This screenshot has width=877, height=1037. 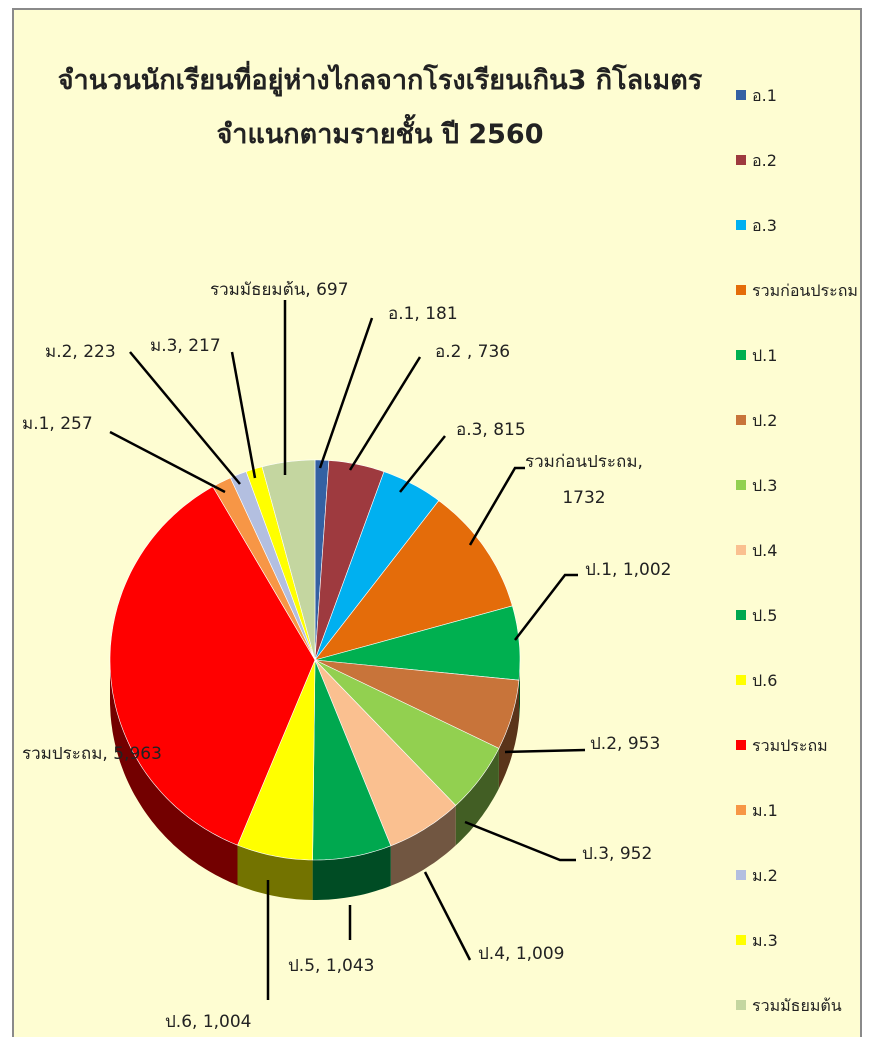 What do you see at coordinates (628, 570) in the screenshot?
I see `data-label: ป.1, 1,002` at bounding box center [628, 570].